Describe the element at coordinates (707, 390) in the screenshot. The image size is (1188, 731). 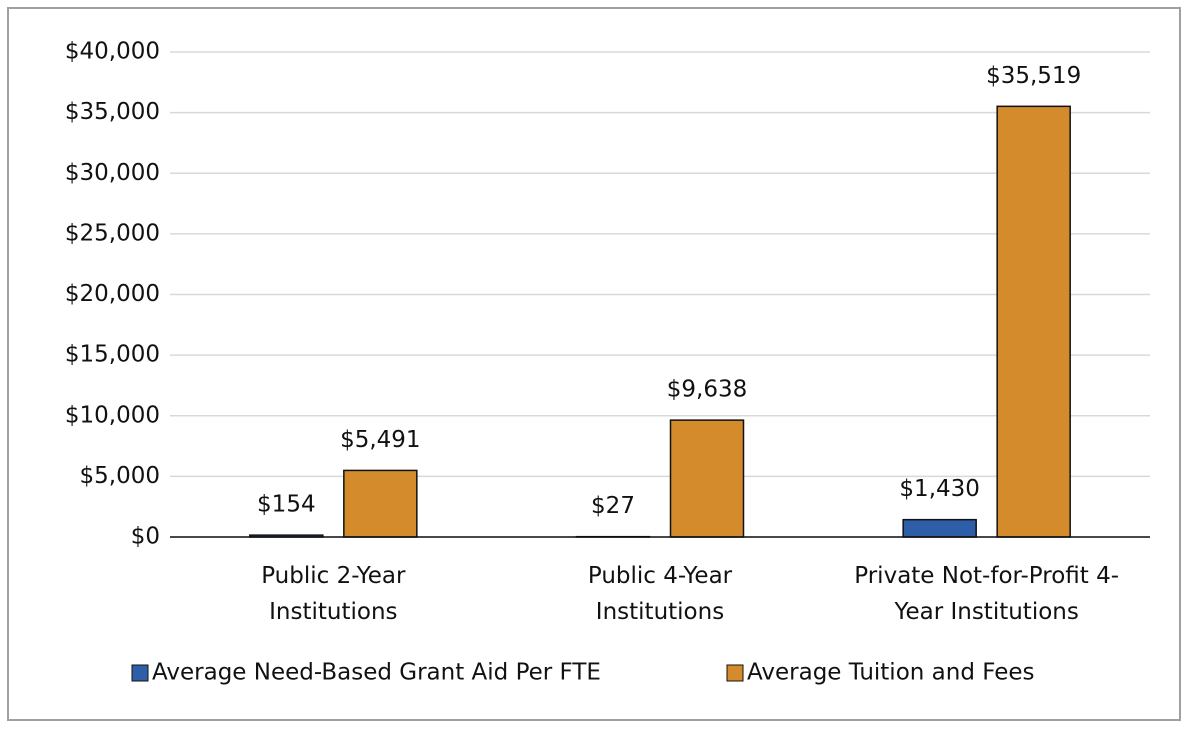
I see `data-label: $9,638` at that location.